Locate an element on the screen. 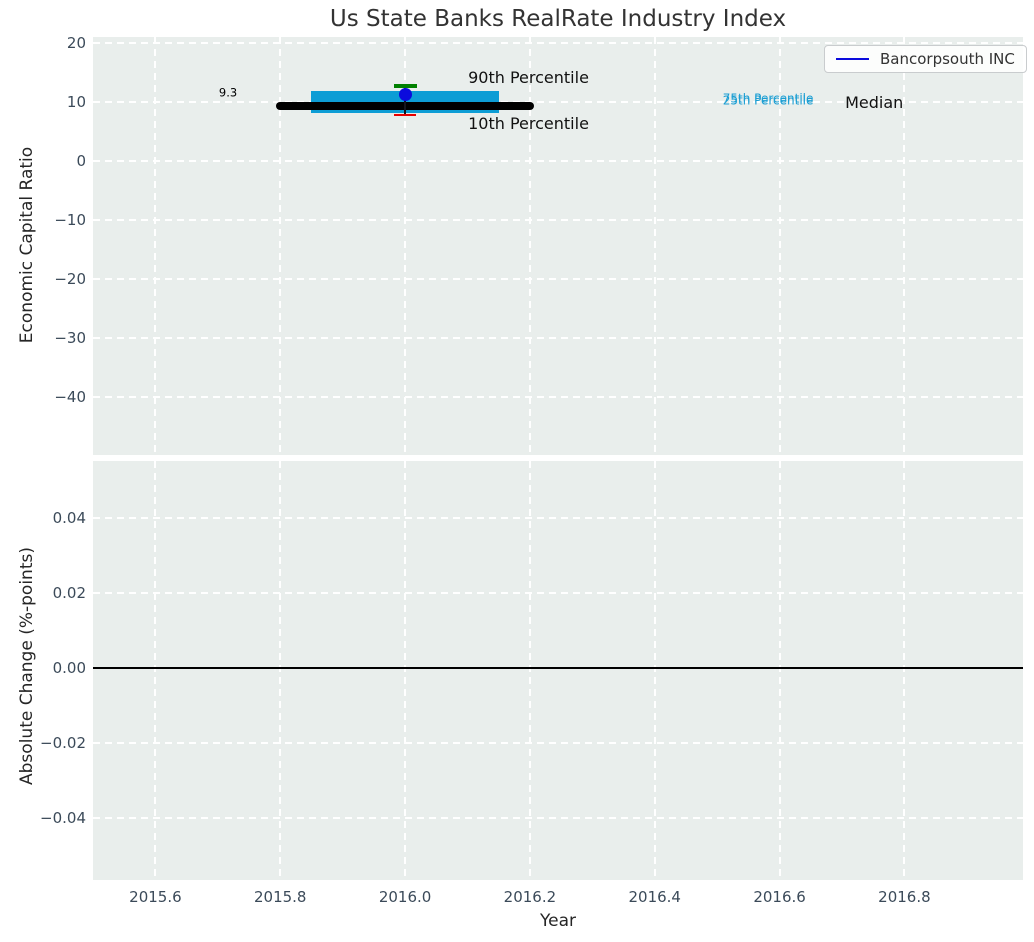  y-tick-label: 0.04 is located at coordinates (69, 518).